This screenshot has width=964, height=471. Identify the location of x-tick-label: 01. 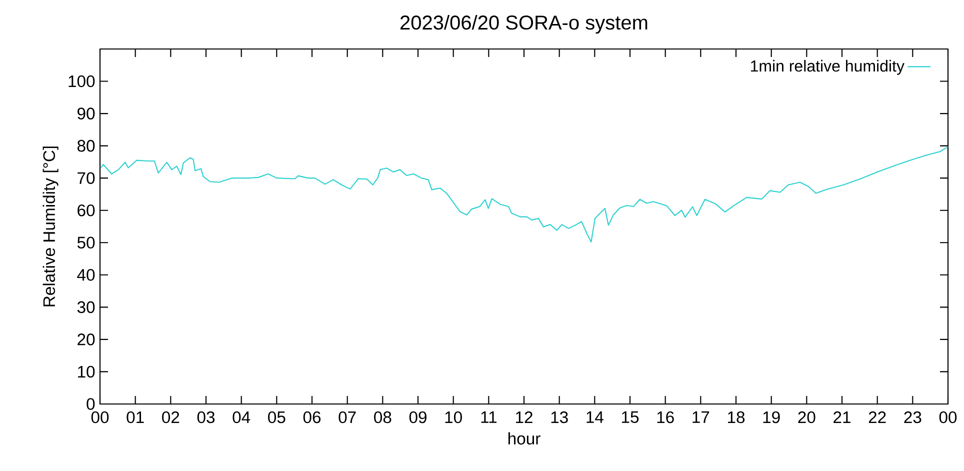
(135, 417).